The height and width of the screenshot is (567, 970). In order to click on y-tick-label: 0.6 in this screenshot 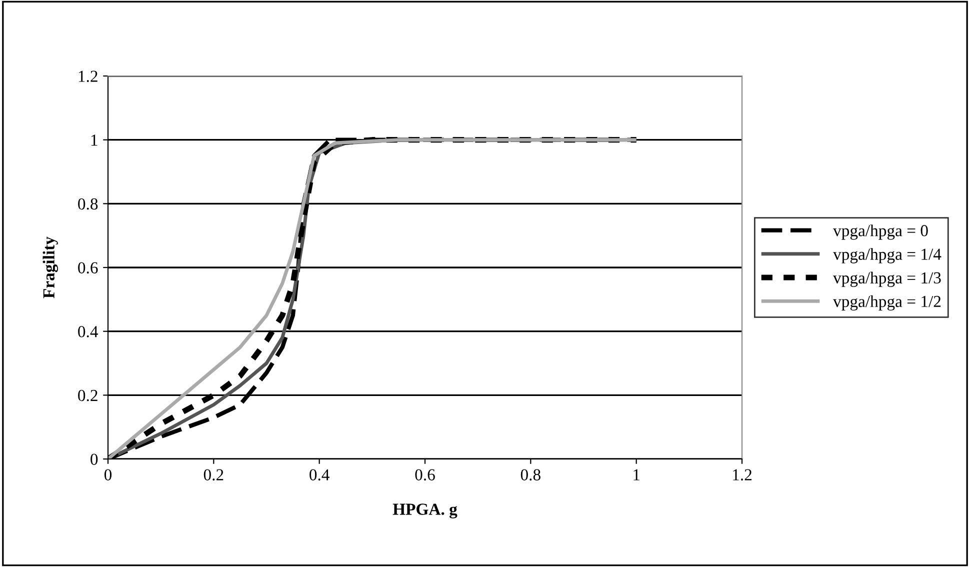, I will do `click(88, 268)`.